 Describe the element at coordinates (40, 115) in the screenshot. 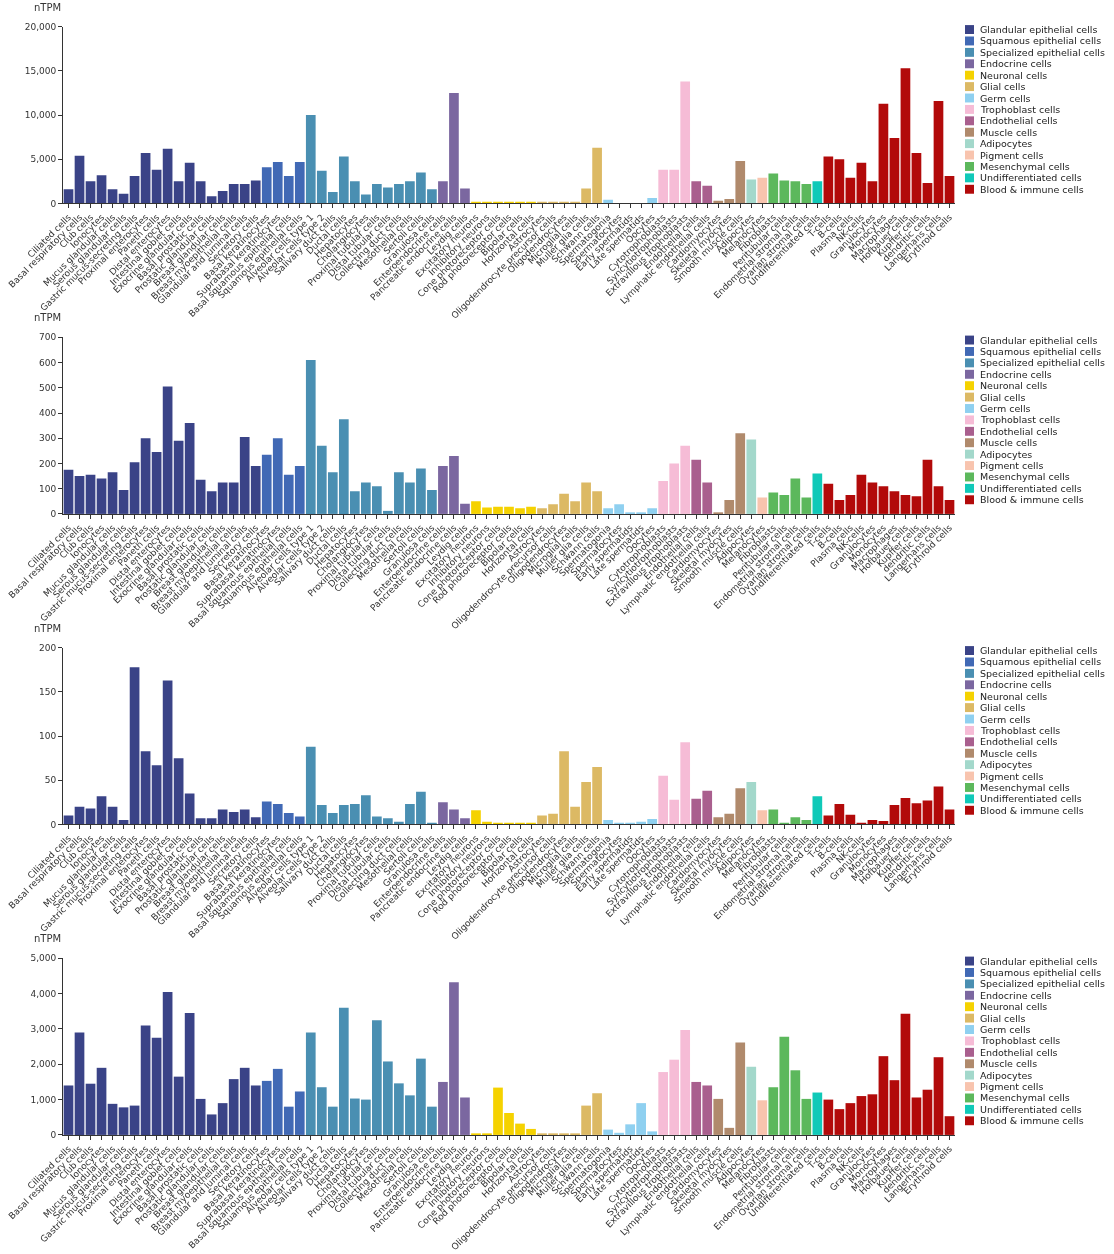

I see `y-tick-label: 10,000` at that location.